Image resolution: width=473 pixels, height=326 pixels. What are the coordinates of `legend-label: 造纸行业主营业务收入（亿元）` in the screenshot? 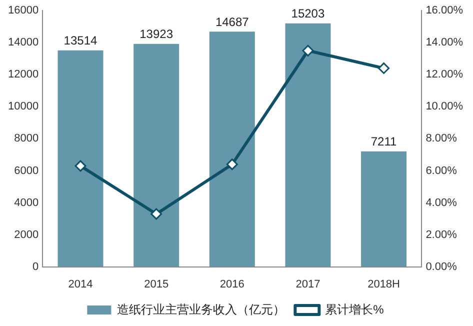 It's located at (201, 309).